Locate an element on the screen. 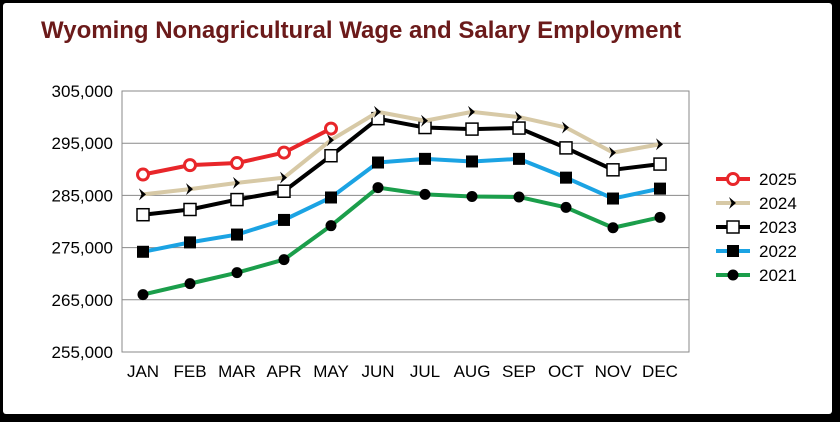 This screenshot has width=840, height=422. legend-item-2024: 2024 is located at coordinates (756, 203).